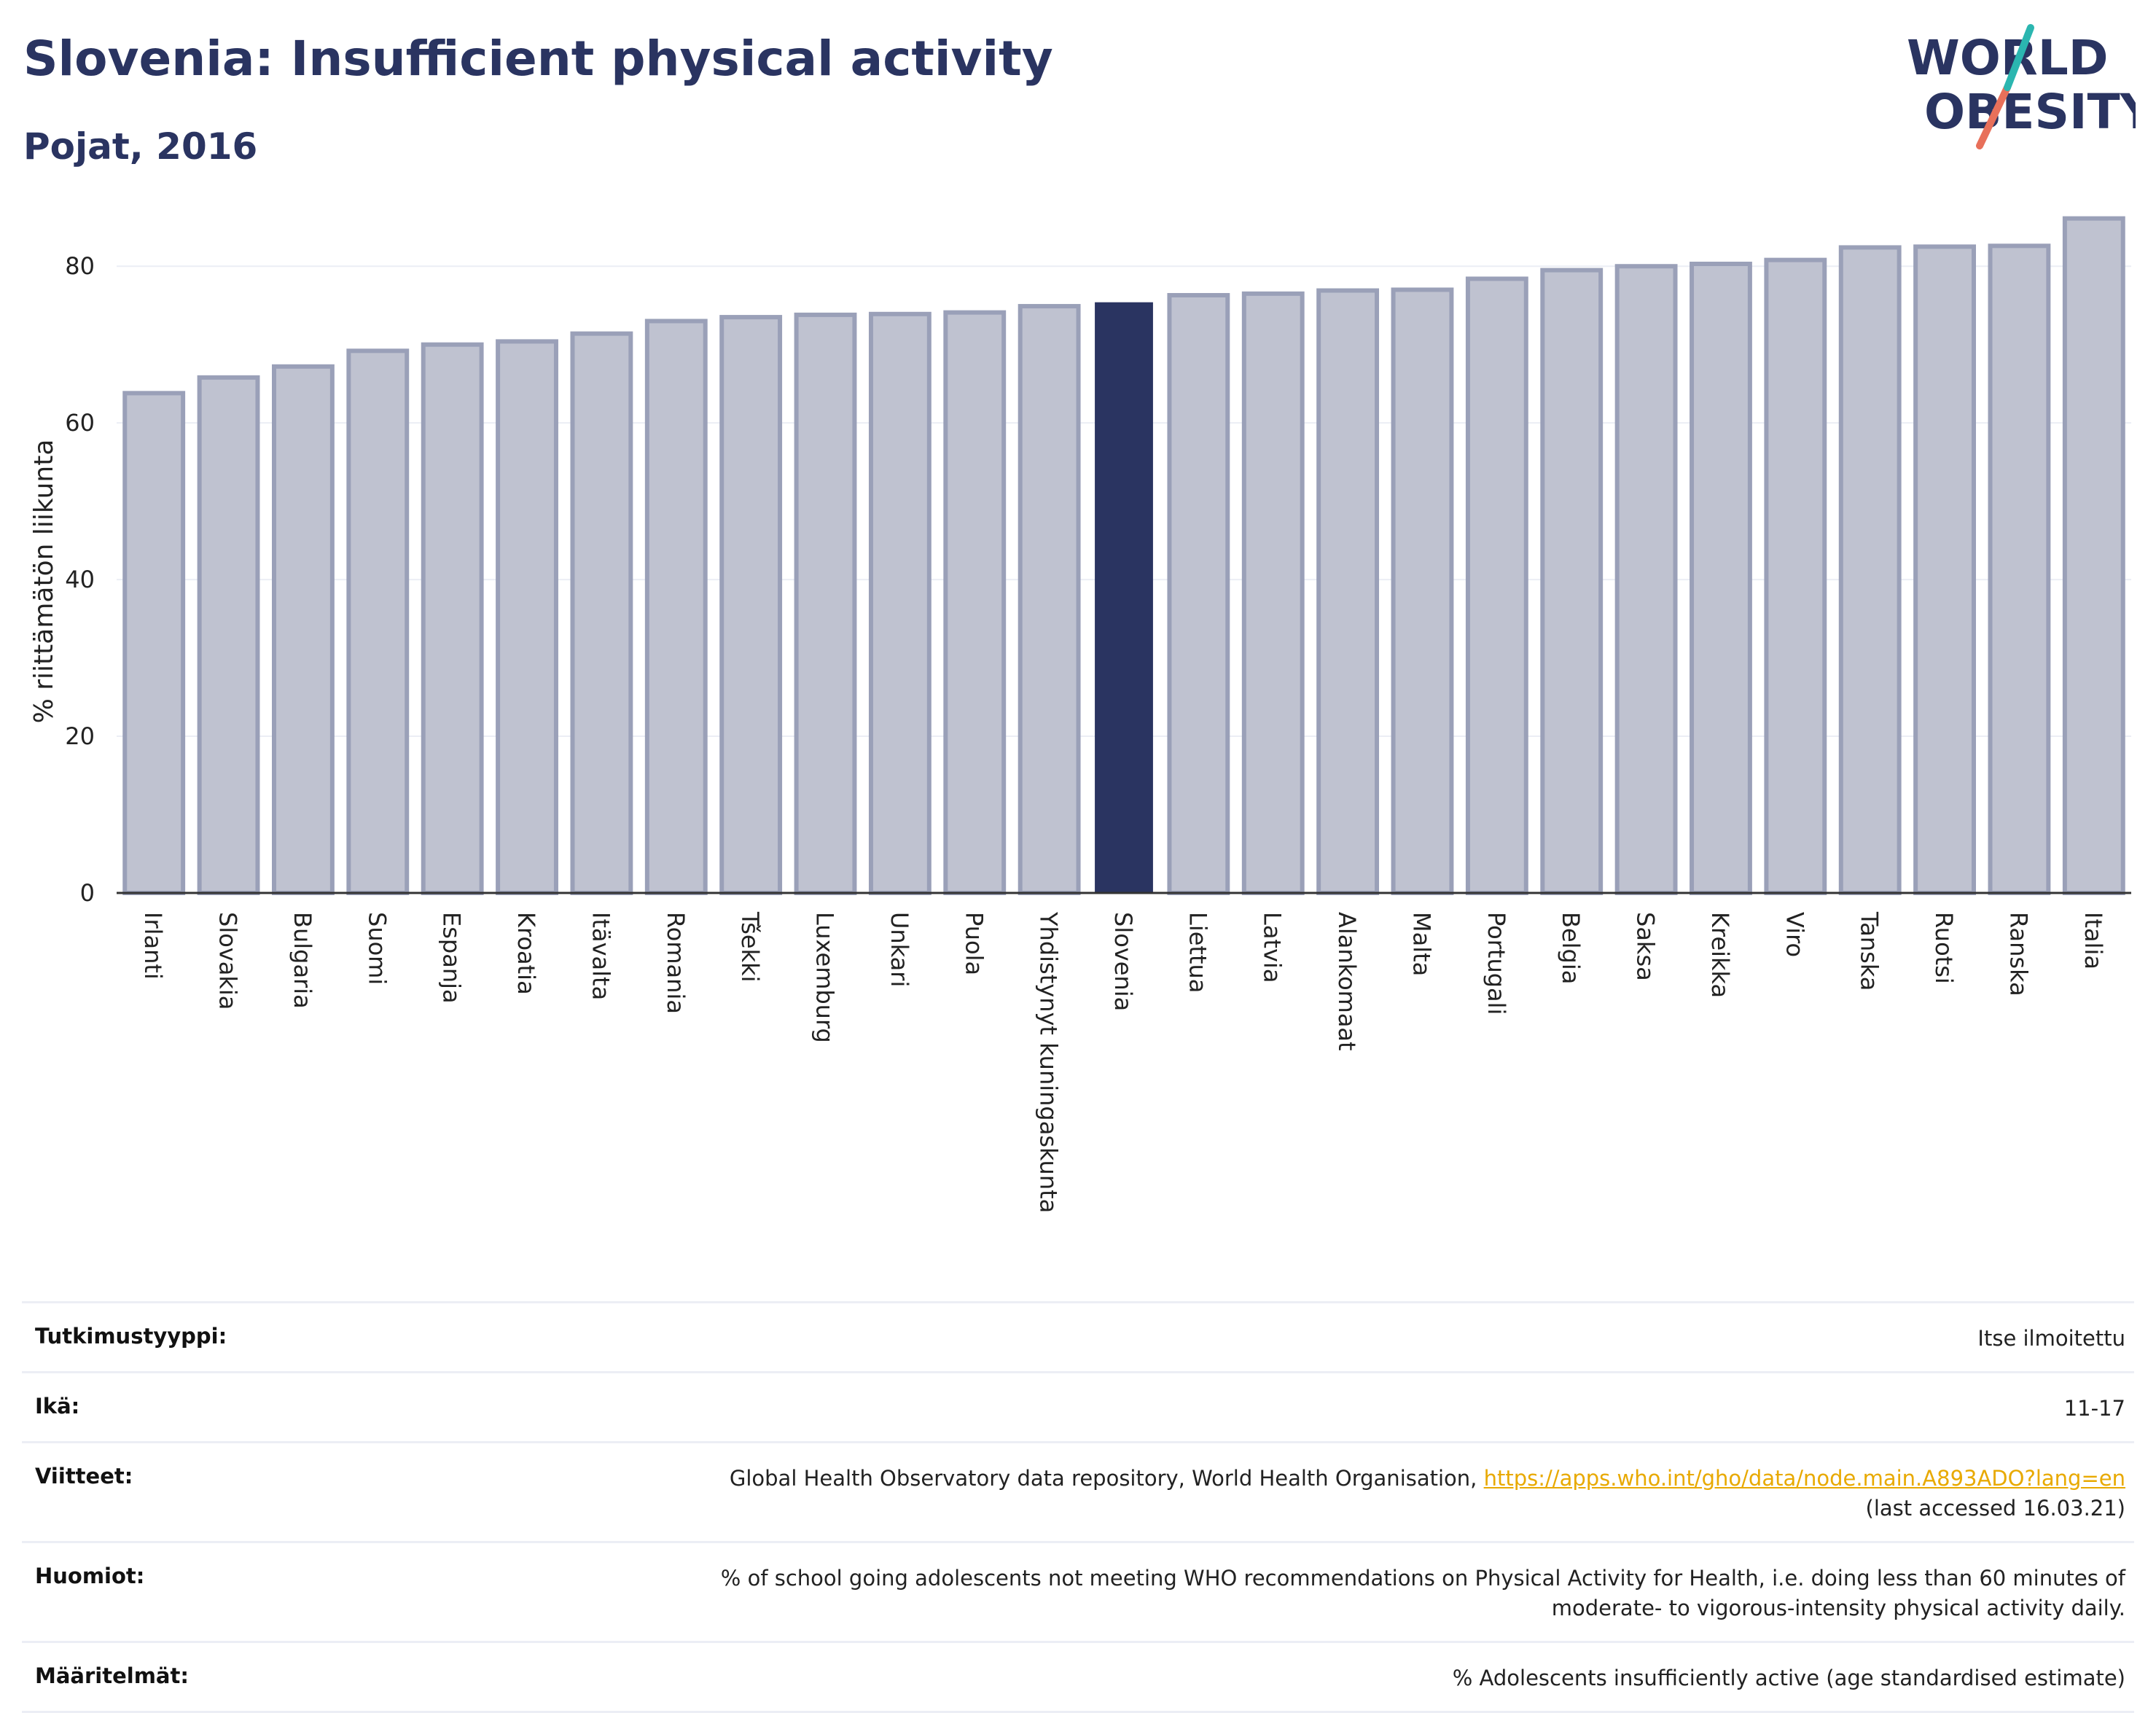  Describe the element at coordinates (378, 622) in the screenshot. I see `bar-suomi` at that location.